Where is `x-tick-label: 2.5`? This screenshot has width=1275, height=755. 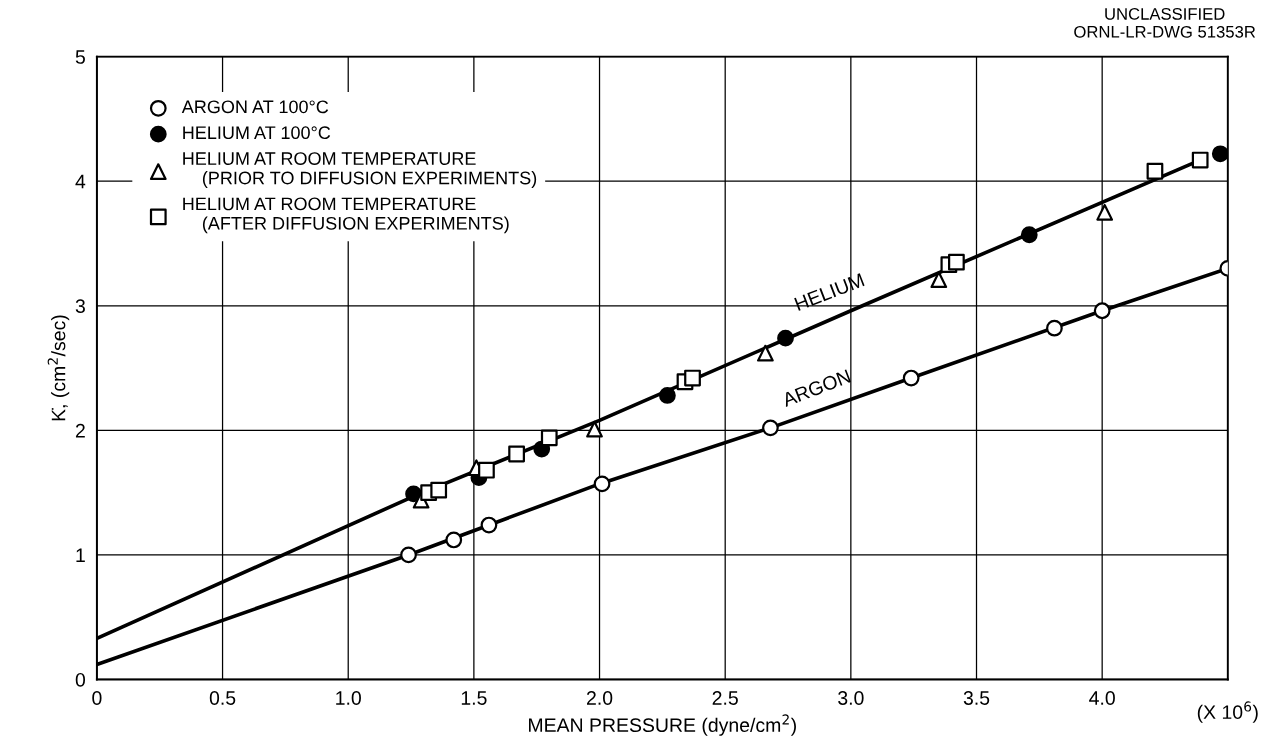
x-tick-label: 2.5 is located at coordinates (725, 698).